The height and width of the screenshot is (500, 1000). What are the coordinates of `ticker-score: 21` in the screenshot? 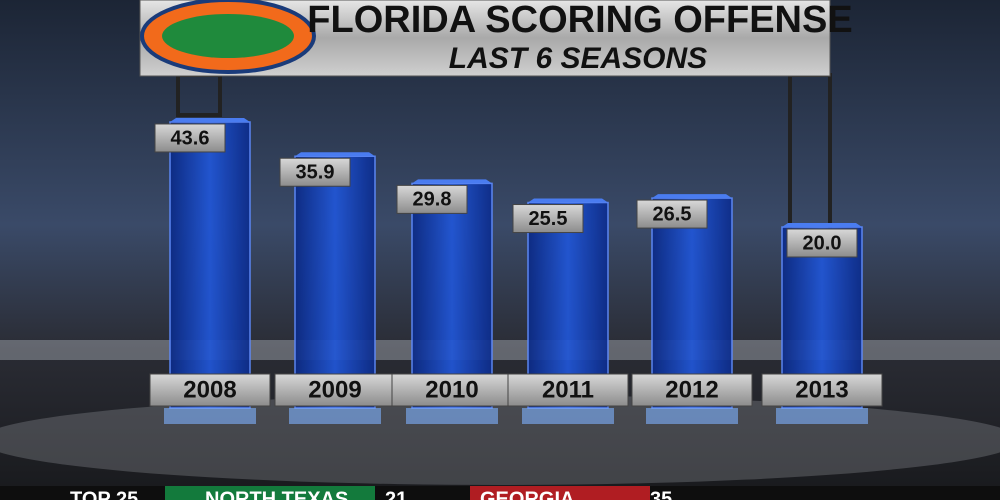 It's located at (396, 494).